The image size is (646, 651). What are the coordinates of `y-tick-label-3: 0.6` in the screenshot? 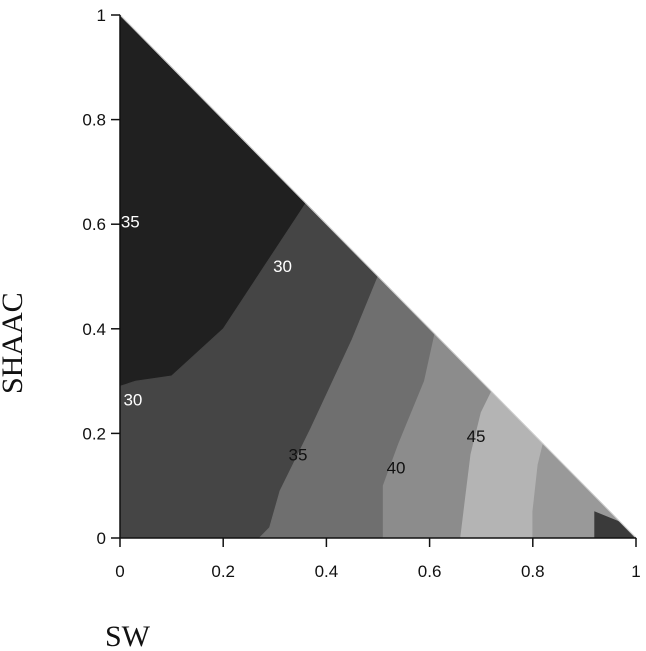 It's located at (94, 224).